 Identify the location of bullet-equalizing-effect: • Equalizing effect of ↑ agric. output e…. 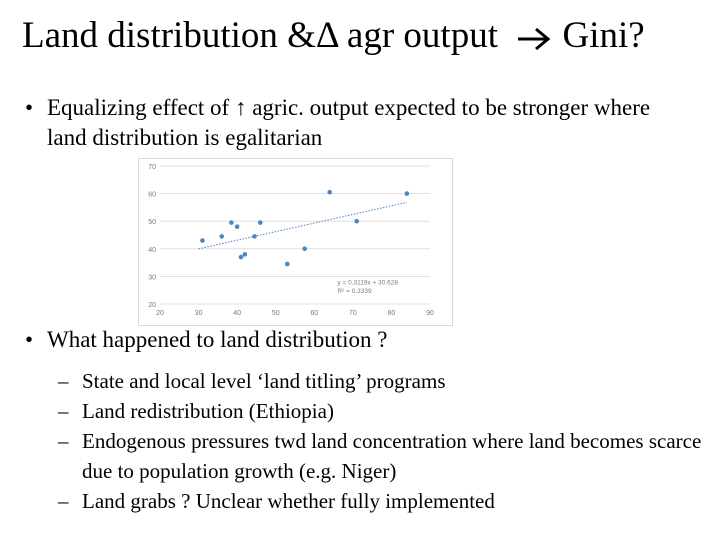
(356, 123).